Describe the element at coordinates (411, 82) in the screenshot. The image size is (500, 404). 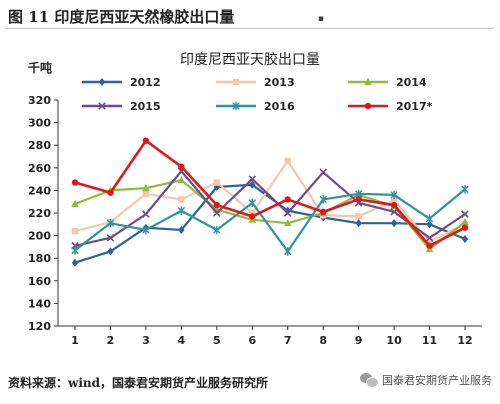
I see `legend-label-2: 2014` at that location.